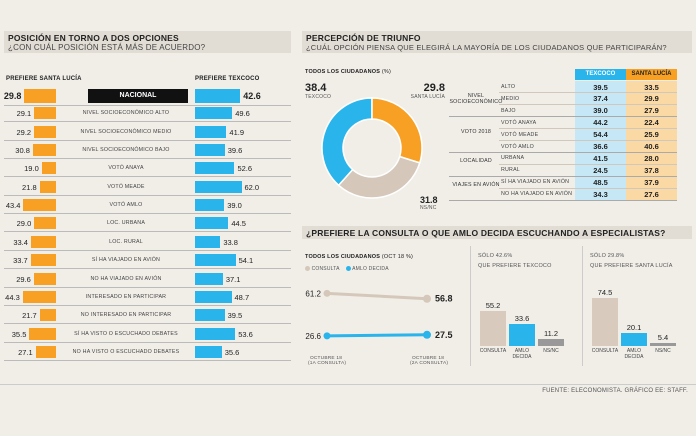  I want to click on santa-lucia-value: 33.4, so click(20, 242).